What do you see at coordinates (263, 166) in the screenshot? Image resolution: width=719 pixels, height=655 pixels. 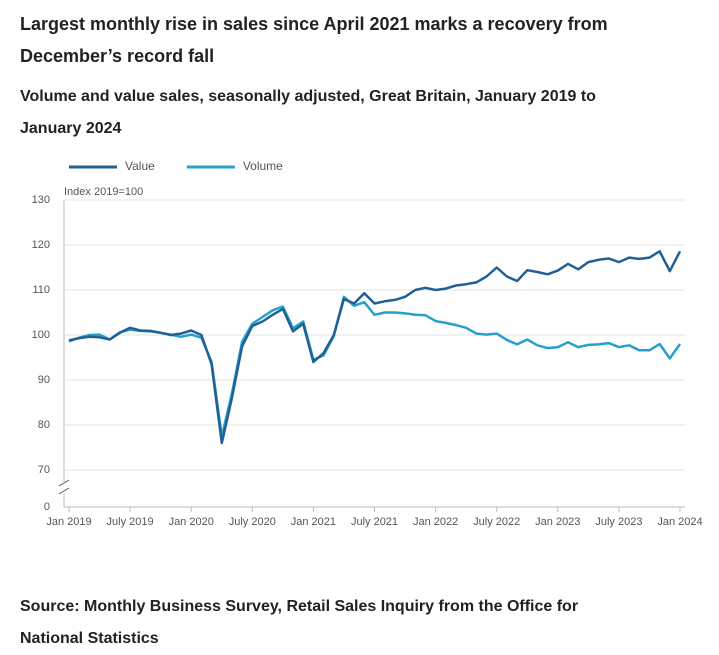 I see `legend-label: Volume` at bounding box center [263, 166].